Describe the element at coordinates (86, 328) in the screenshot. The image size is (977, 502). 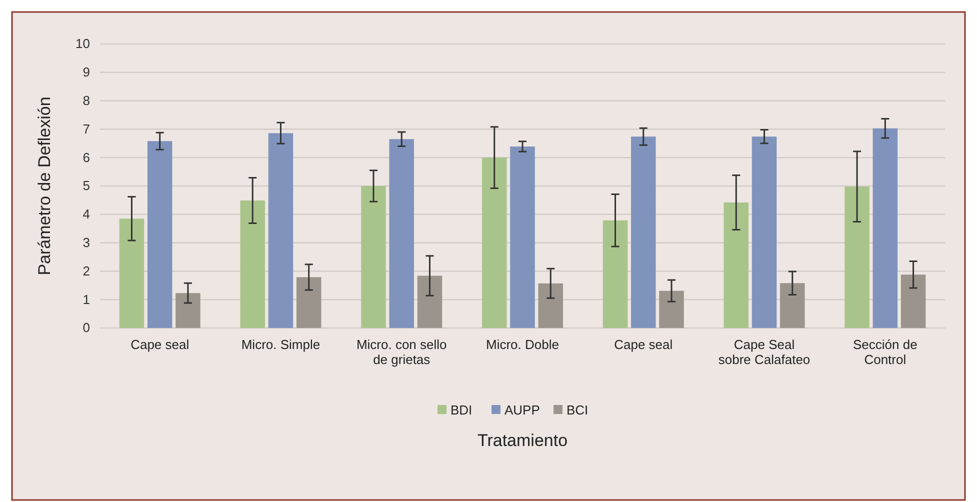
I see `y-tick-label: 0` at that location.